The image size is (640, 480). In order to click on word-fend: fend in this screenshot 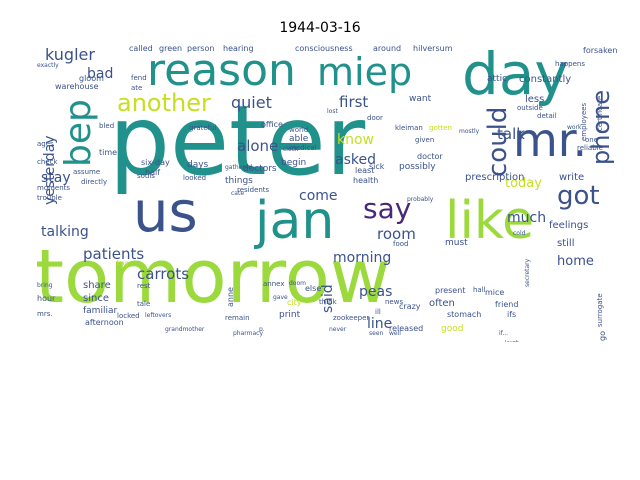, I will do `click(139, 78)`.